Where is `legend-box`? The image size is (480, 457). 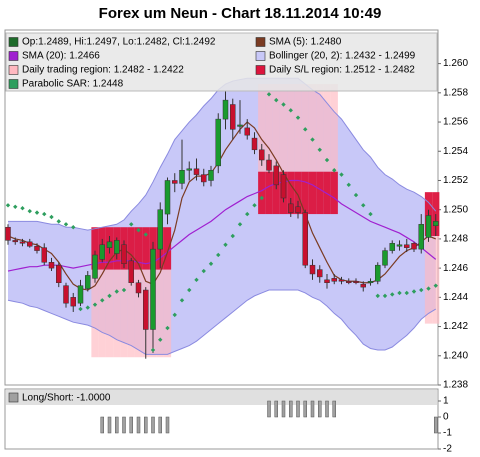
legend-box is located at coordinates (221, 62).